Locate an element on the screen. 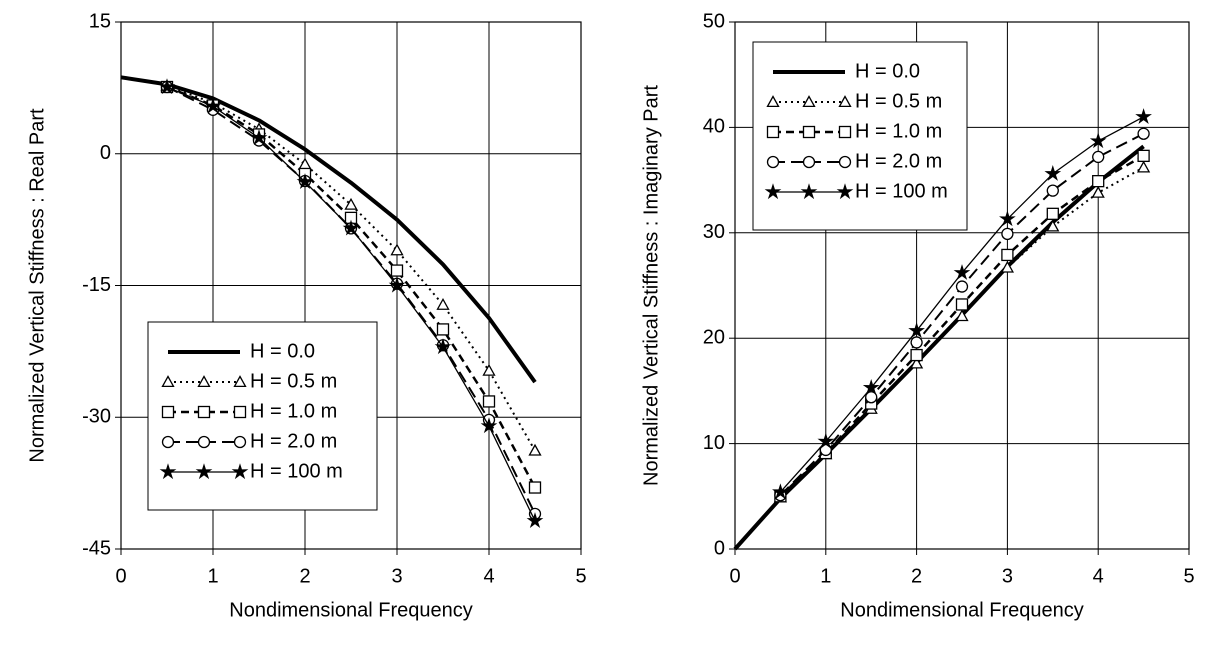  y-tick-label: -45 is located at coordinates (96, 548).